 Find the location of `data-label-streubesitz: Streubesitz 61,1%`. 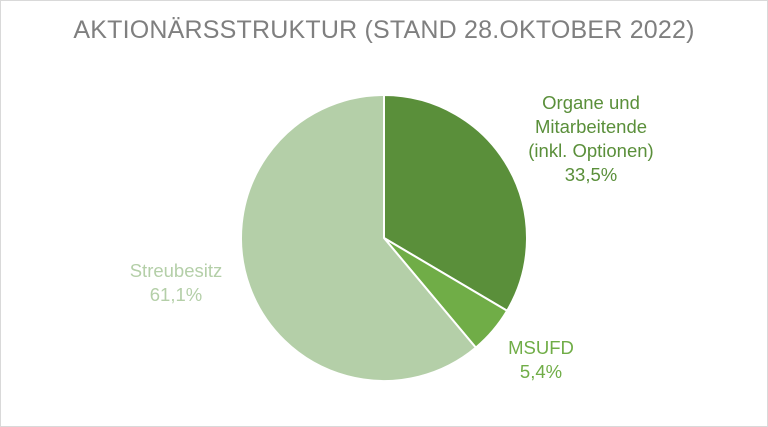

data-label-streubesitz: Streubesitz 61,1% is located at coordinates (176, 282).